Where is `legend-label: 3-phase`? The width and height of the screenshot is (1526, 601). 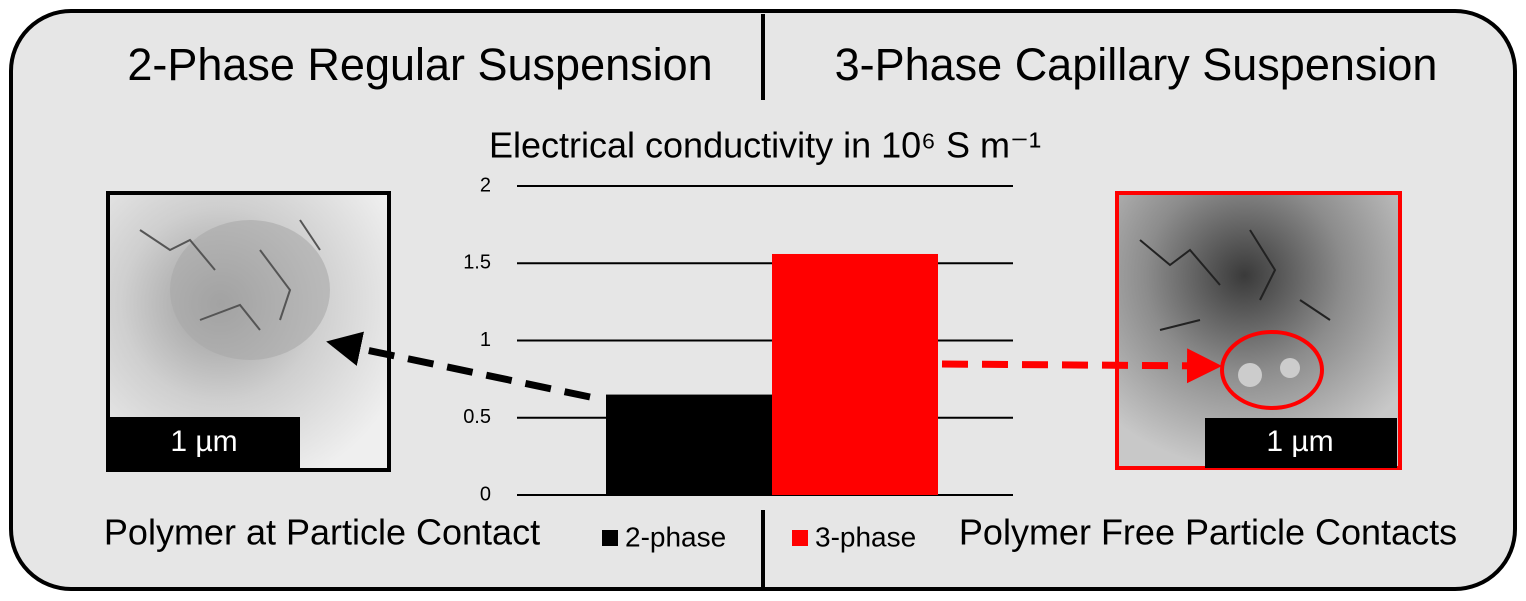 legend-label: 3-phase is located at coordinates (865, 536).